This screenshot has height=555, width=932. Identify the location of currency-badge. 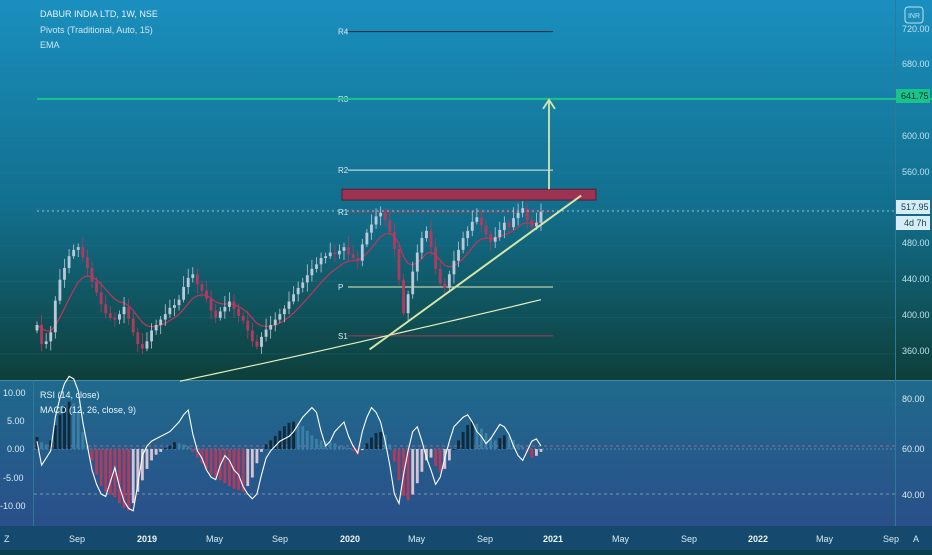
(914, 15).